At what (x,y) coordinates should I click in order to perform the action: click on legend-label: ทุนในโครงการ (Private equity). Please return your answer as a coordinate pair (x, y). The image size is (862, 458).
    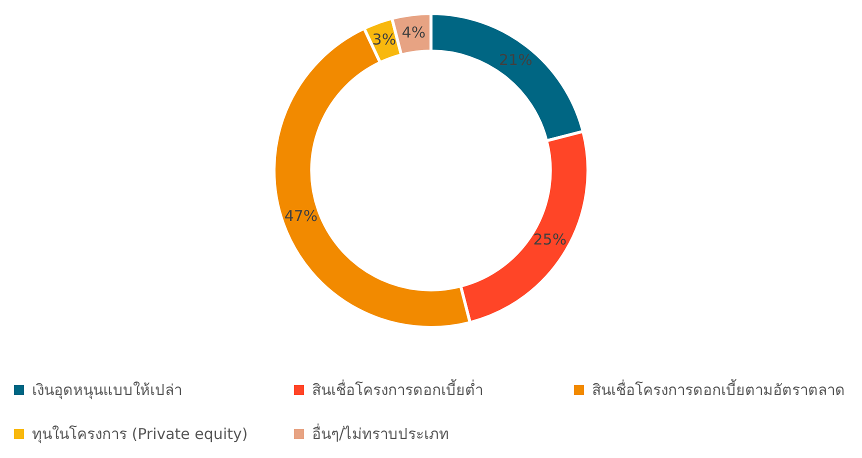
    Looking at the image, I should click on (140, 435).